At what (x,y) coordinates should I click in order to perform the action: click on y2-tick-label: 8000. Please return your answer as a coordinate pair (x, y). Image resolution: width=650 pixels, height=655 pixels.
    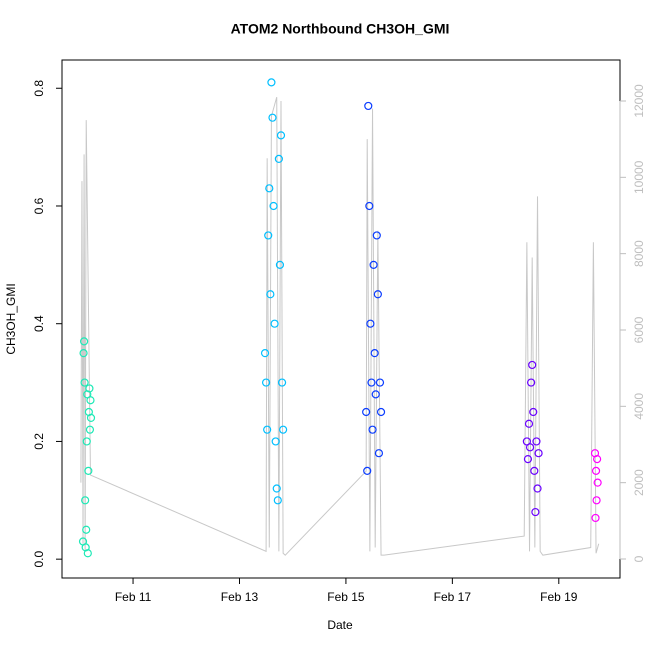
    Looking at the image, I should click on (639, 253).